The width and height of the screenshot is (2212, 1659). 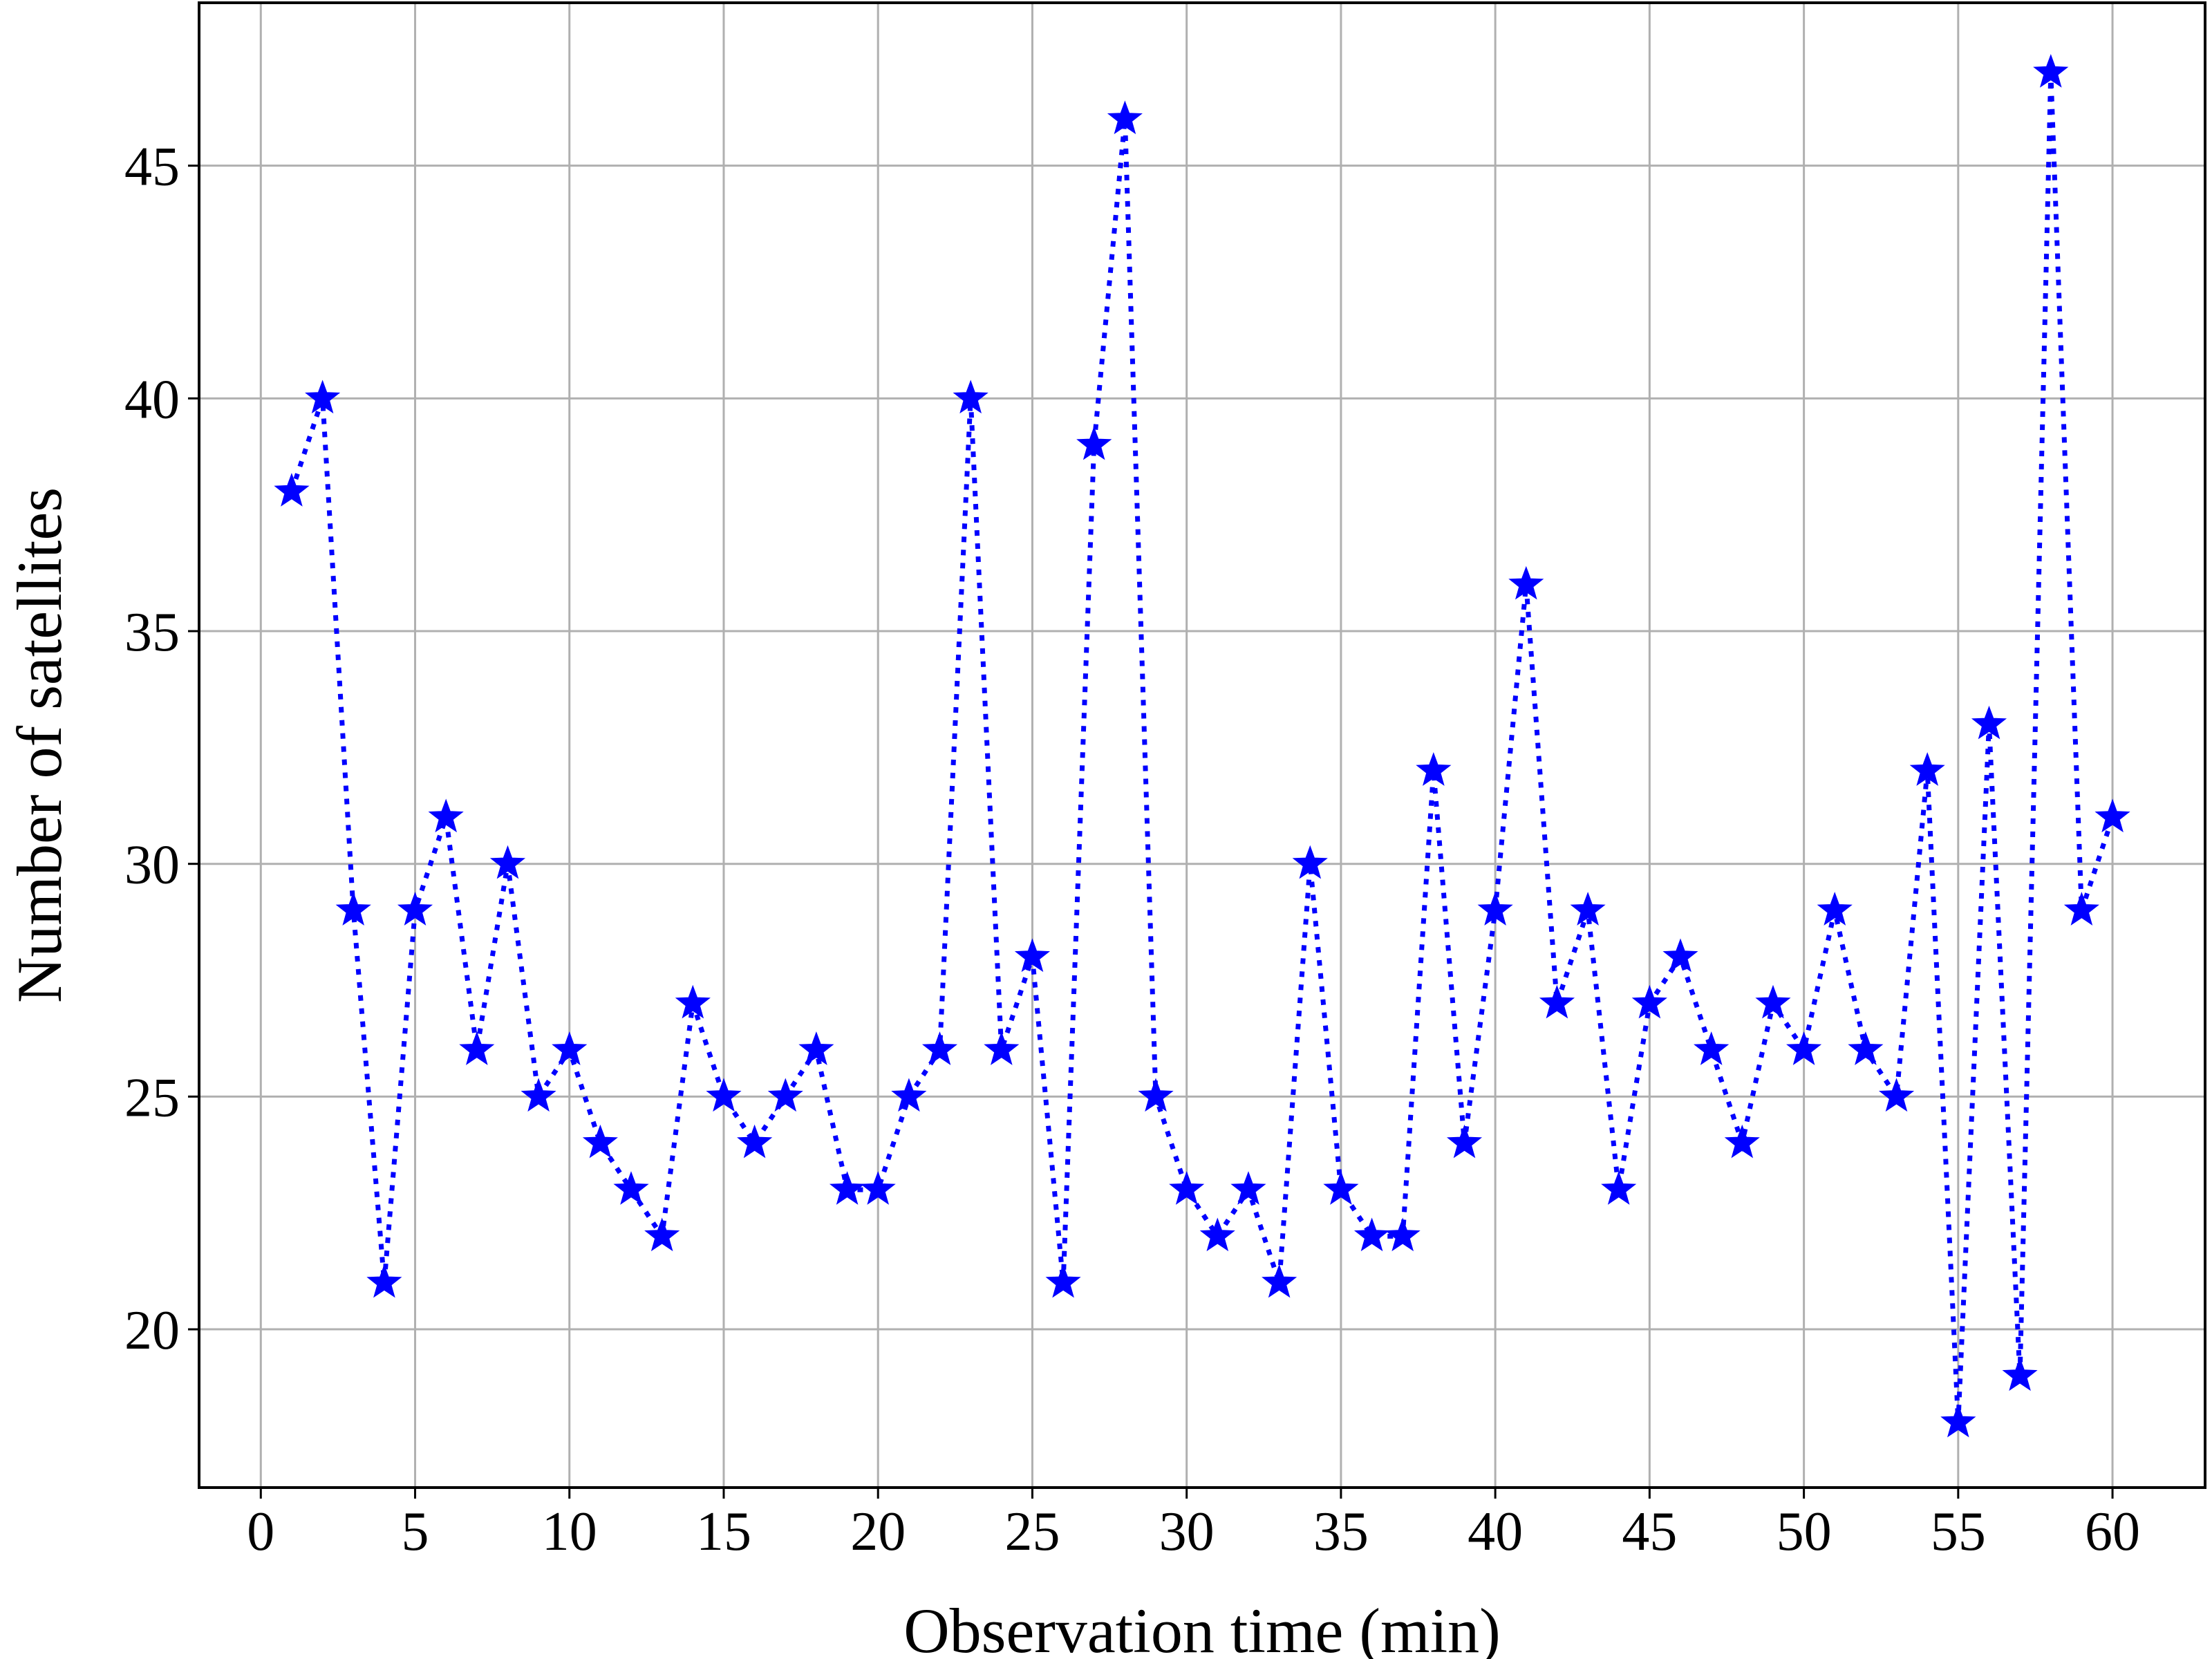 I want to click on x-axis-title: Observation time (min), so click(x=1202, y=1627).